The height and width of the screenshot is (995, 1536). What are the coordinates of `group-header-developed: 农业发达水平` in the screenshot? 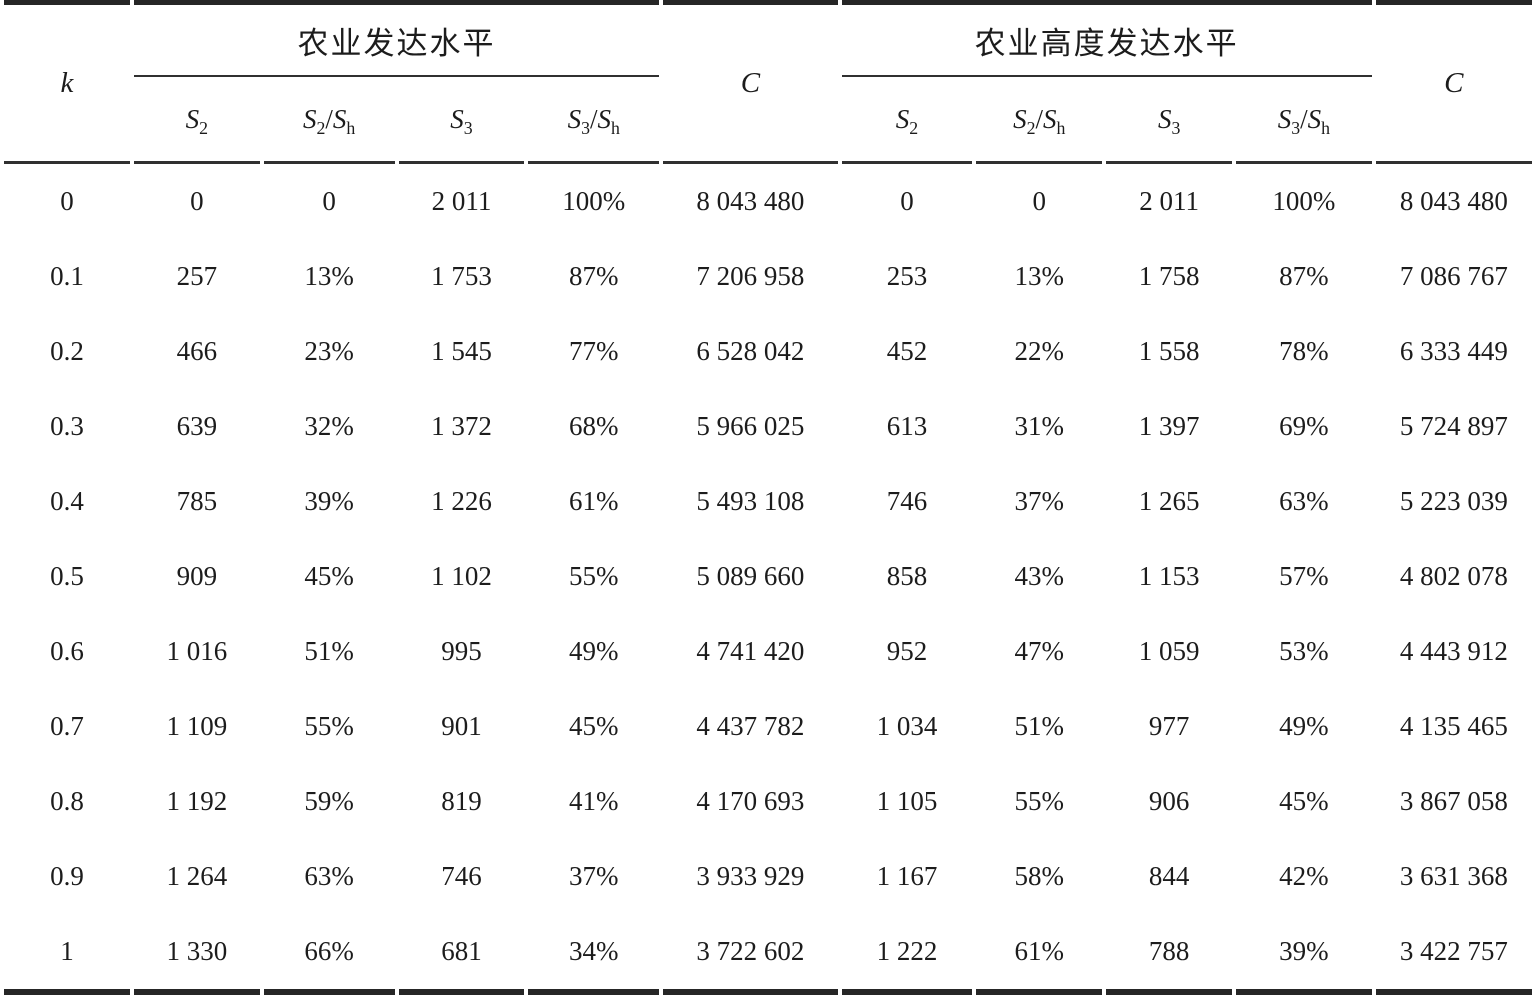 It's located at (396, 38).